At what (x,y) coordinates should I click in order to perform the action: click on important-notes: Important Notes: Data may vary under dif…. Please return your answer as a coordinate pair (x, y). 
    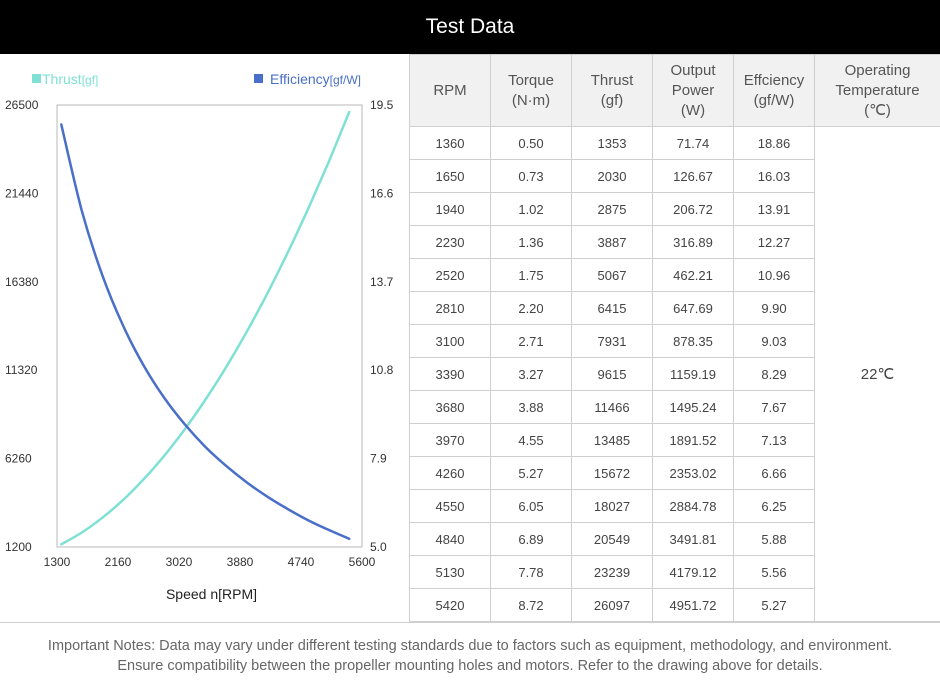
    Looking at the image, I should click on (470, 655).